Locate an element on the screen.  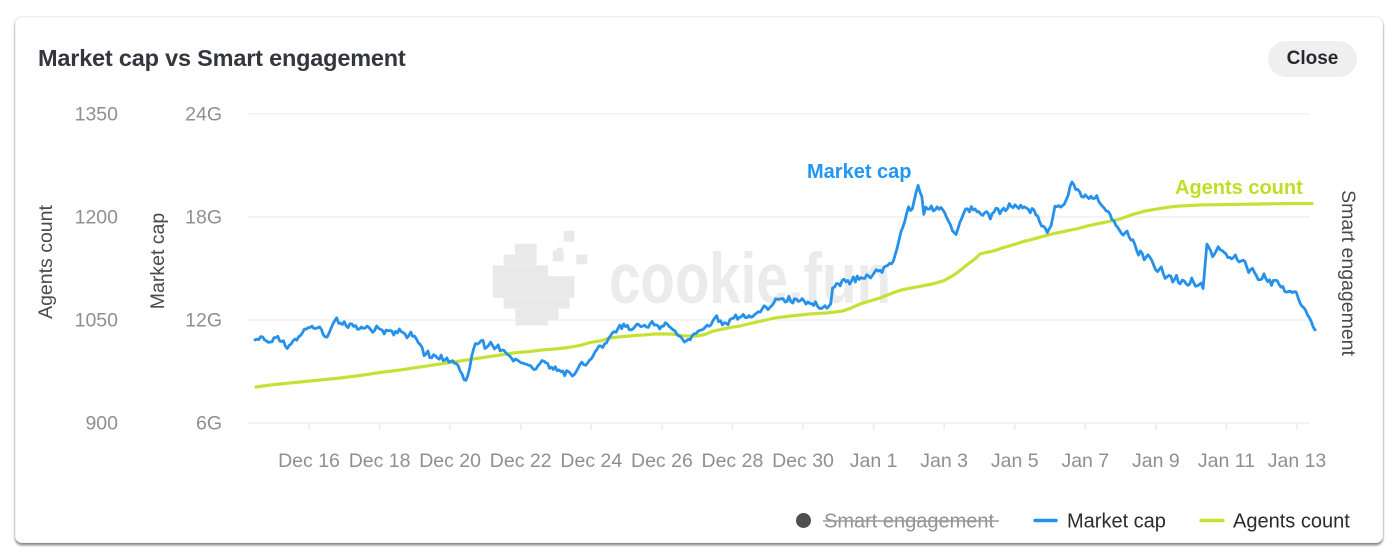
svg-text: Jan 3 is located at coordinates (944, 461).